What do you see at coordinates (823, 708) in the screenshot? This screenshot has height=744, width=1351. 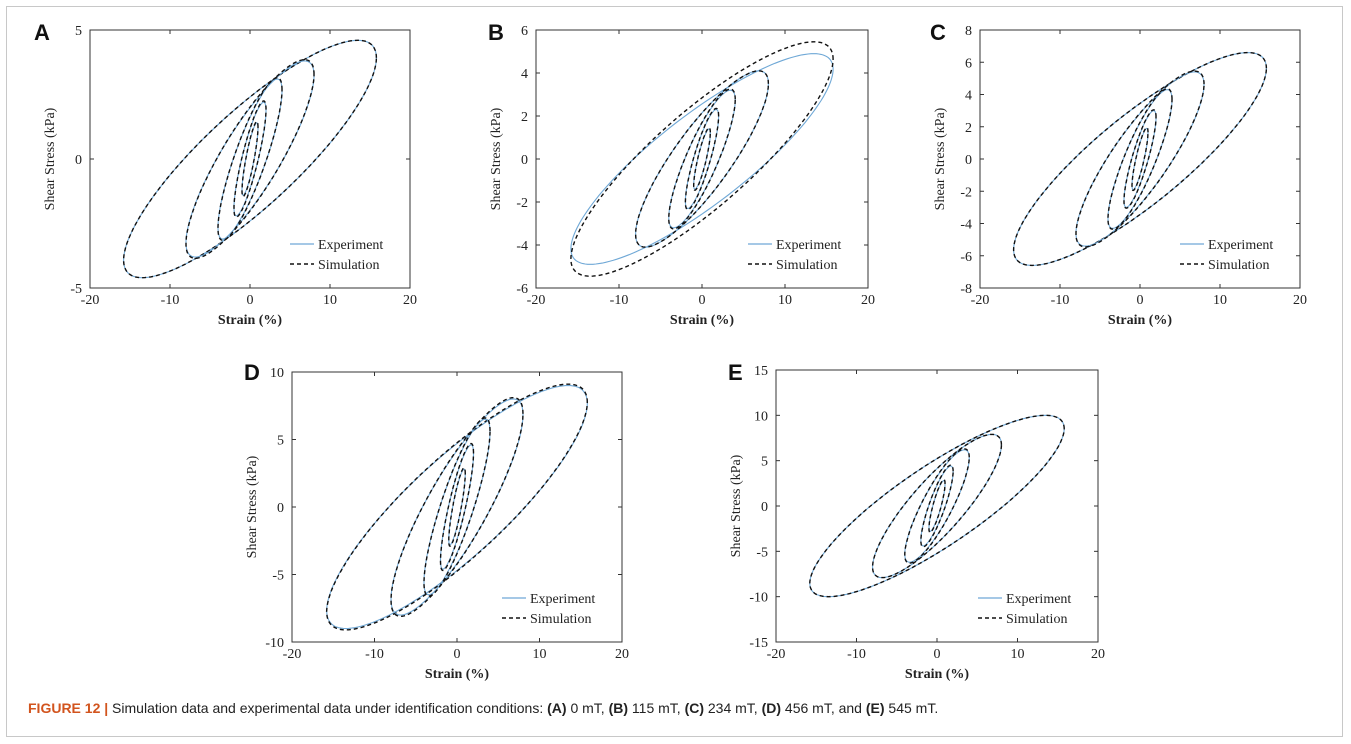 I see `caption-value-d: 456 mT, and` at bounding box center [823, 708].